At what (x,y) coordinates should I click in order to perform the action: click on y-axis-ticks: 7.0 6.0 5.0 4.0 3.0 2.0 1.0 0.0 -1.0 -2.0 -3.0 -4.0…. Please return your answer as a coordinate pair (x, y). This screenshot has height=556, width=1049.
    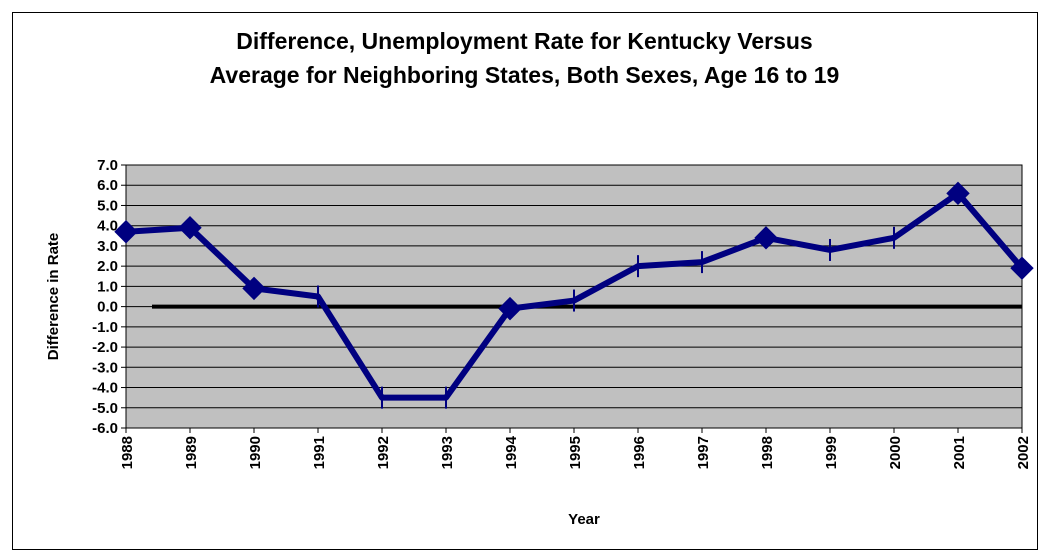
    Looking at the image, I should click on (109, 297).